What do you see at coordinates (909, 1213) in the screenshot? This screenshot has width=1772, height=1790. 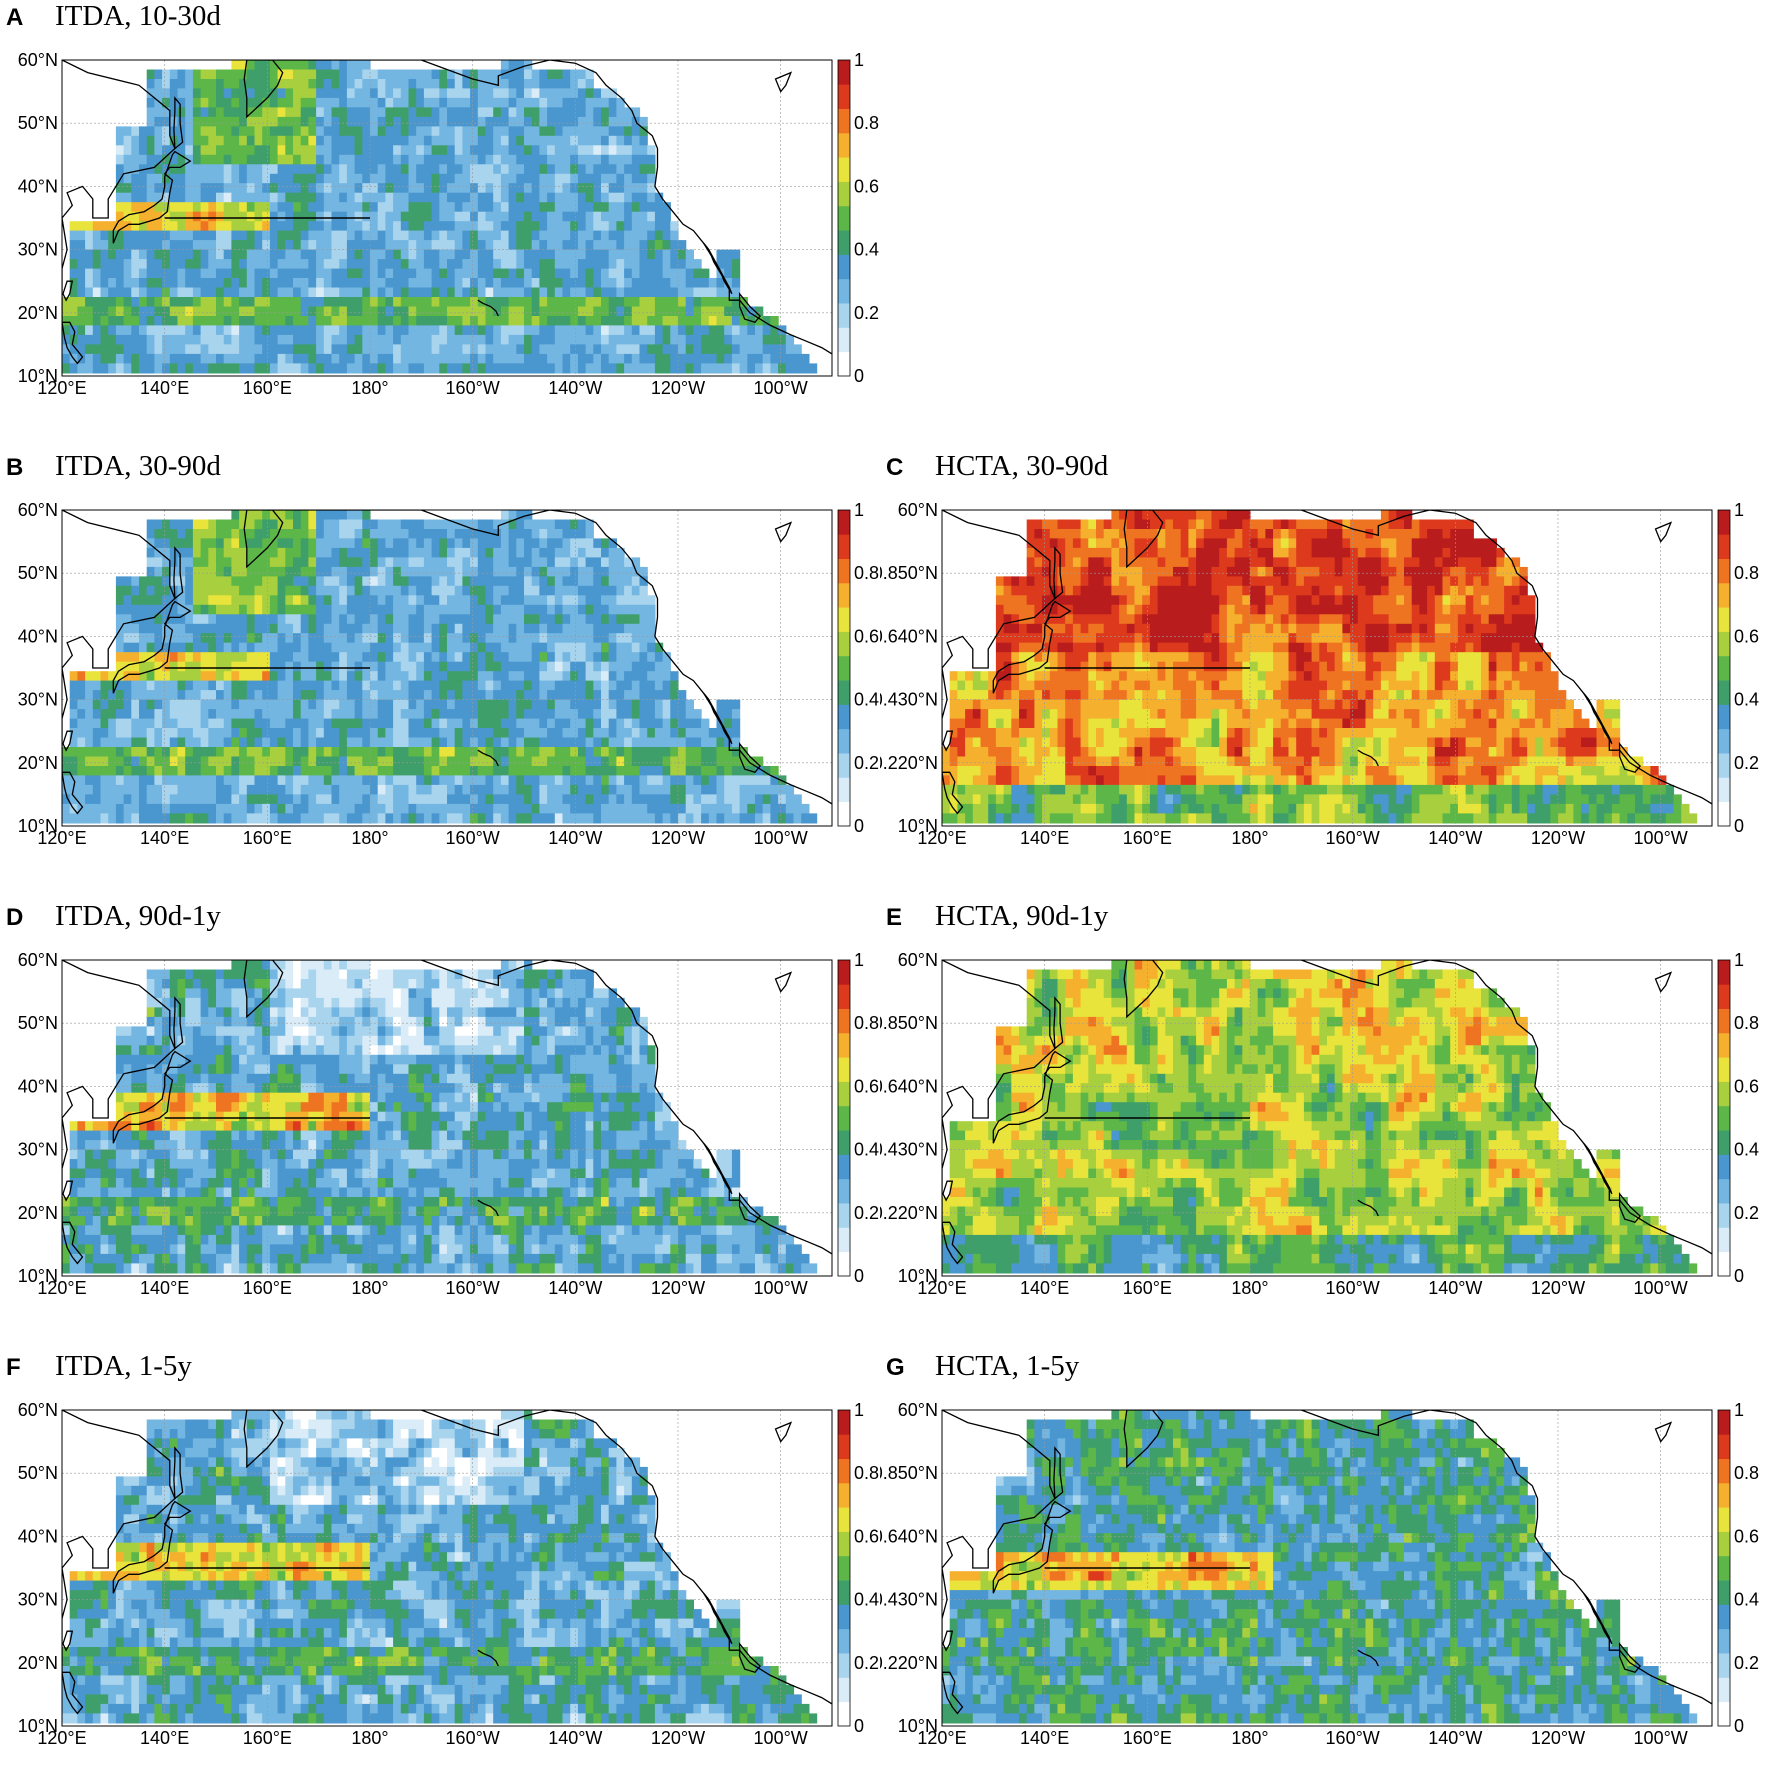 I see `lat-tick-label: 0.220°N` at bounding box center [909, 1213].